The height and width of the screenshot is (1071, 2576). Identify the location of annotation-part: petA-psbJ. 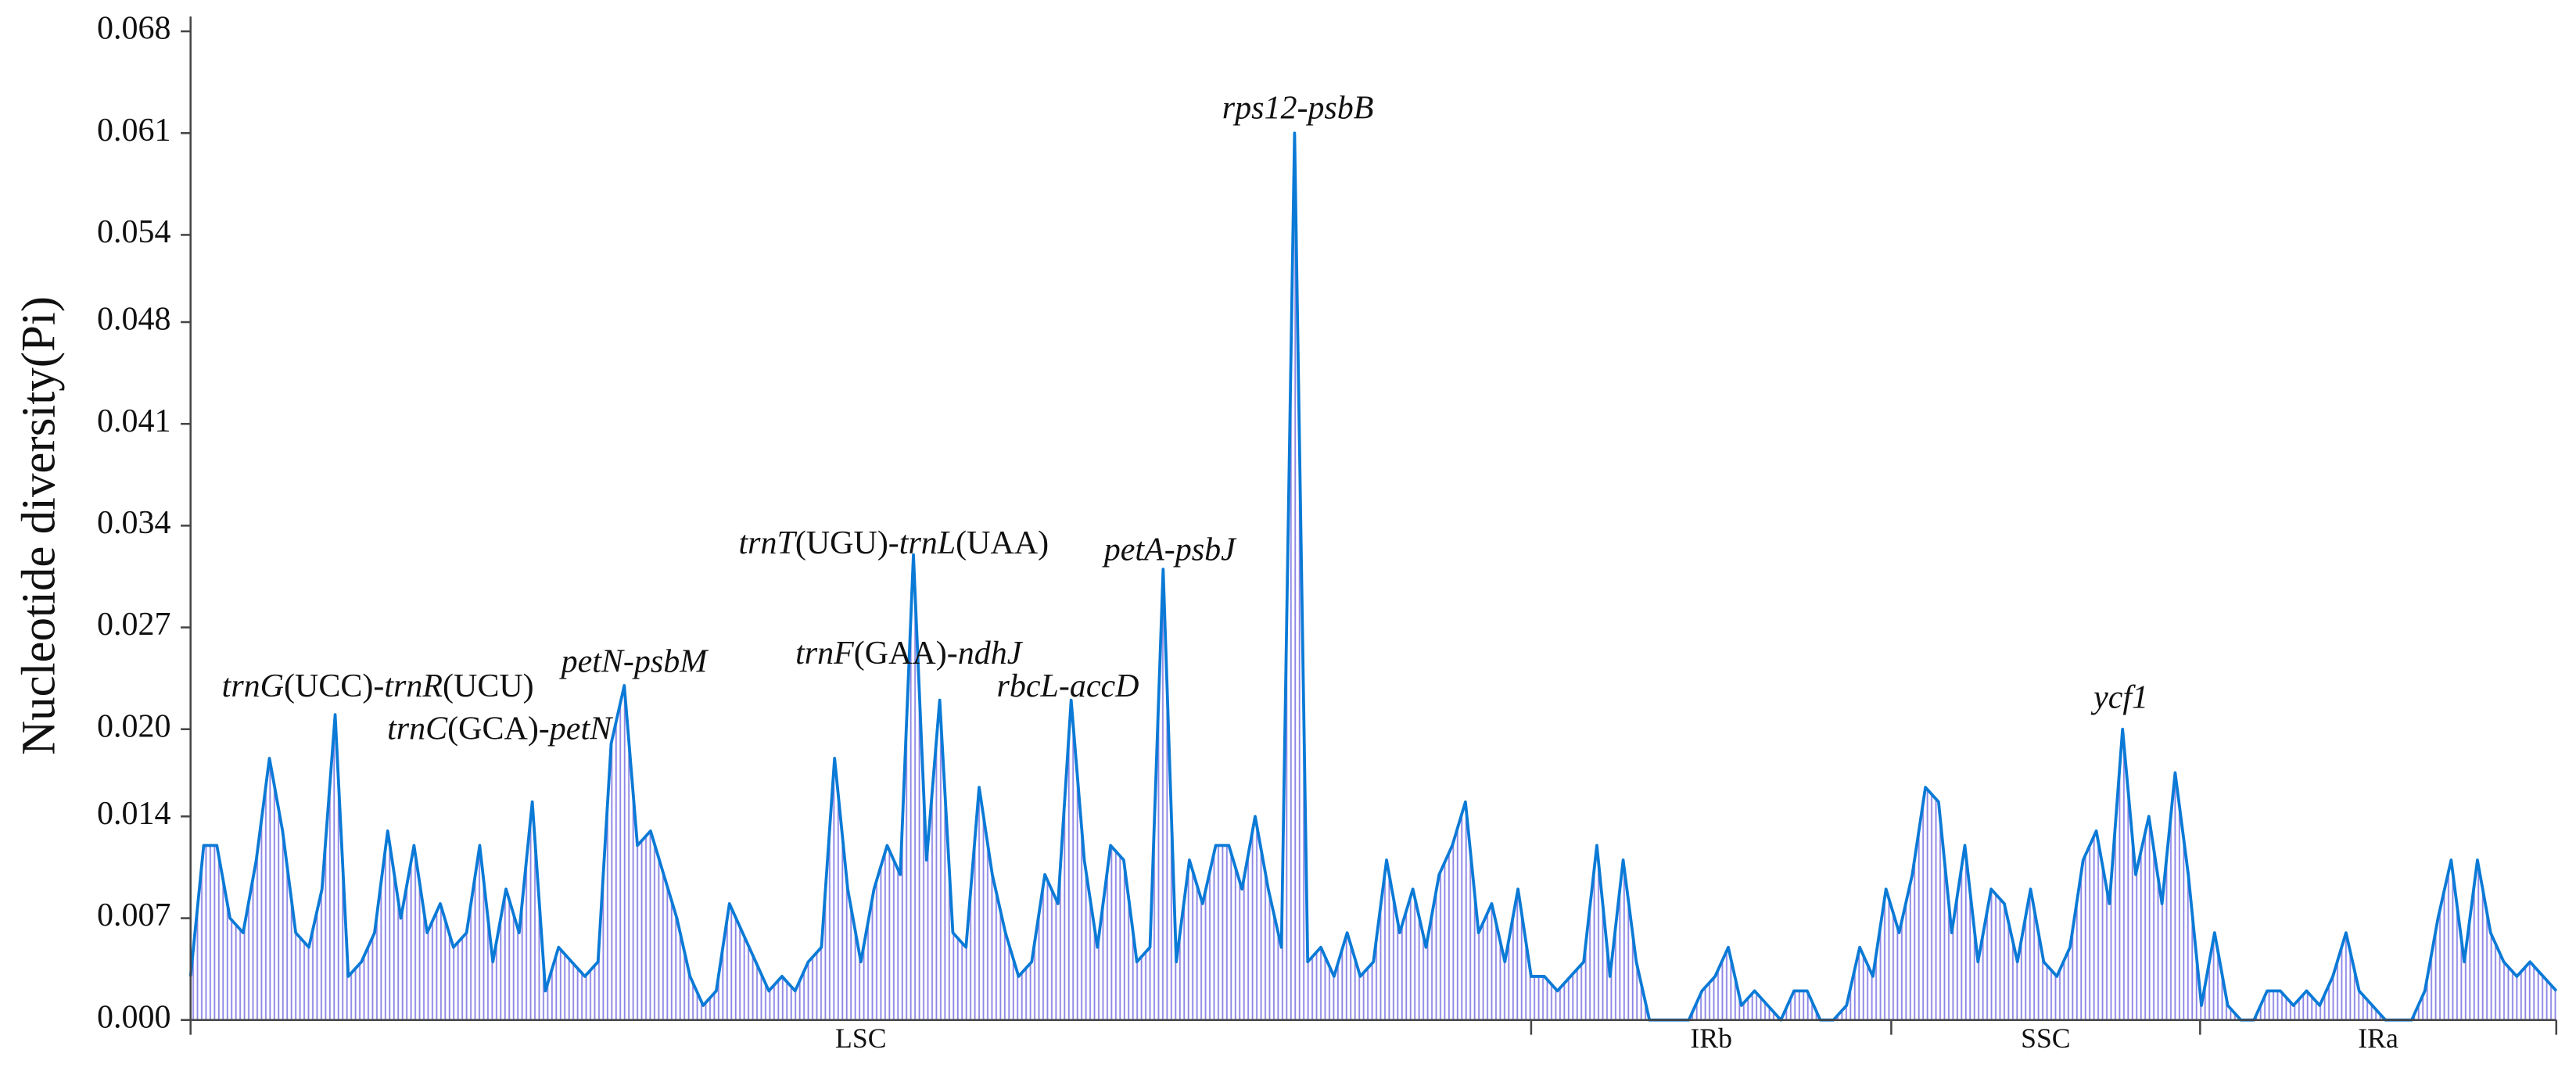
(1169, 550).